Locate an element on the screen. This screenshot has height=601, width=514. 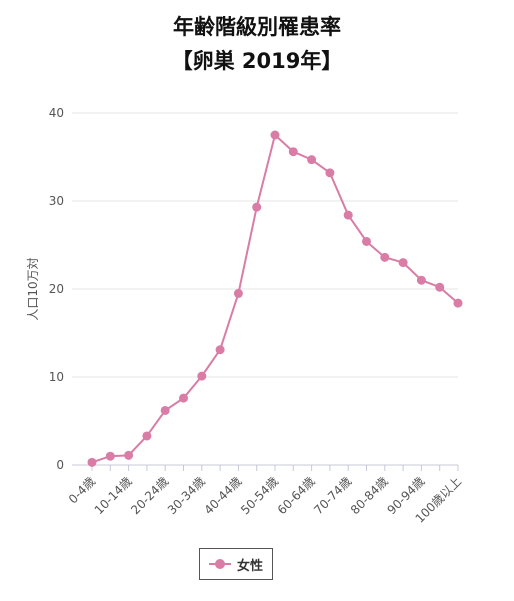
legend-item-female: 女性 is located at coordinates (236, 564).